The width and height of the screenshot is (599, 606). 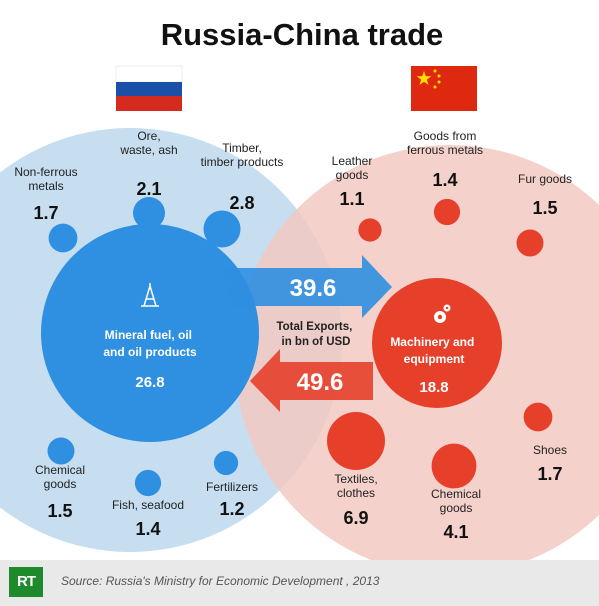 I want to click on footer-bar, so click(x=299, y=583).